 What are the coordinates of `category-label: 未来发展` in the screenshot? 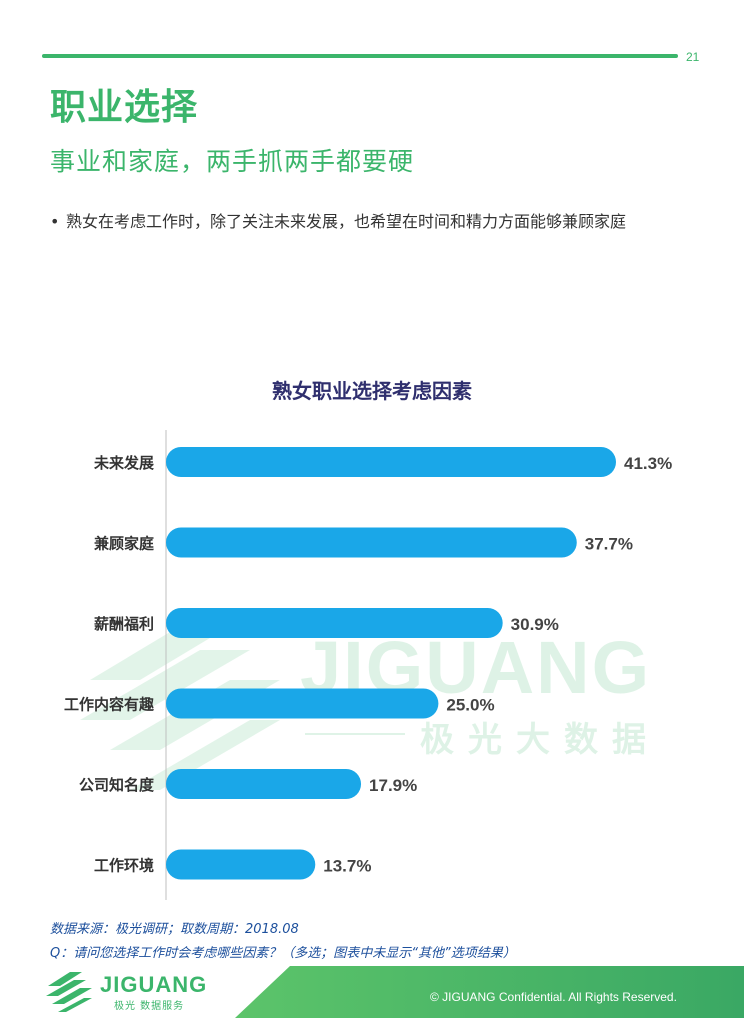 It's located at (123, 463).